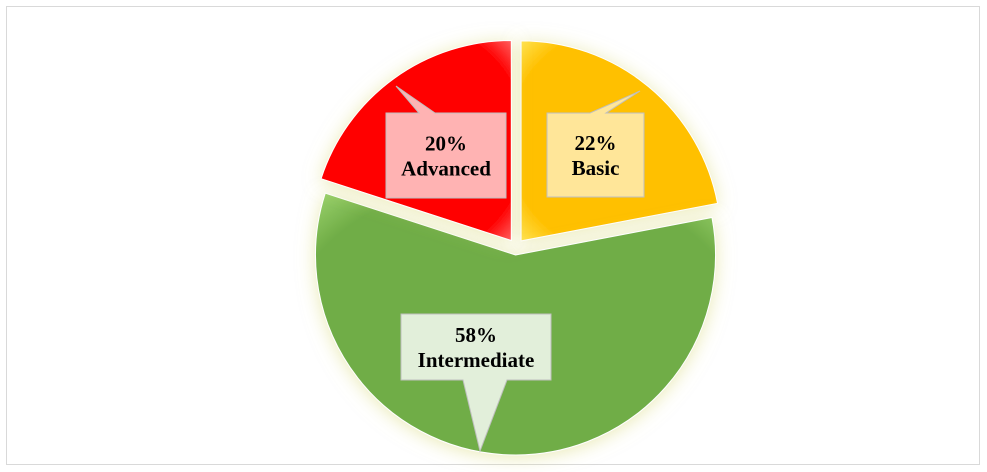 The width and height of the screenshot is (987, 472). What do you see at coordinates (596, 168) in the screenshot?
I see `data-label-category-basic: Basic` at bounding box center [596, 168].